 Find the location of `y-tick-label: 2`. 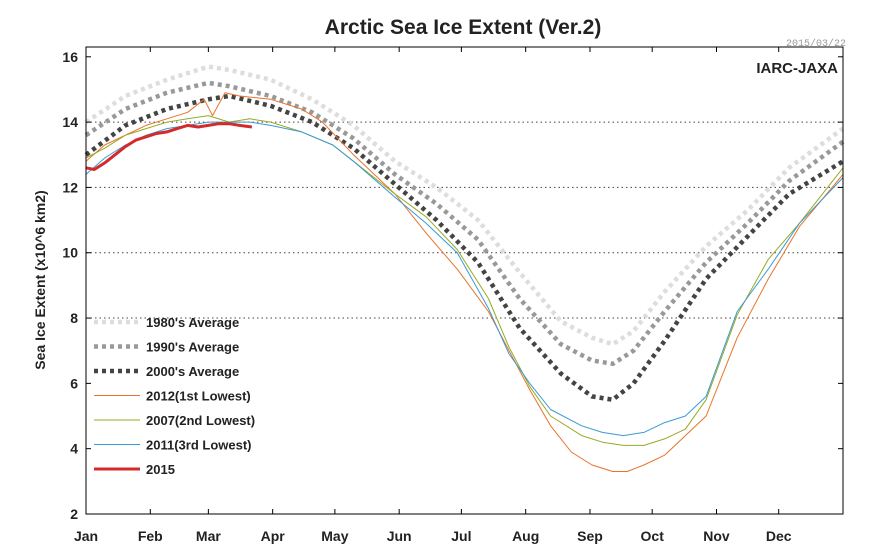

y-tick-label: 2 is located at coordinates (74, 514).